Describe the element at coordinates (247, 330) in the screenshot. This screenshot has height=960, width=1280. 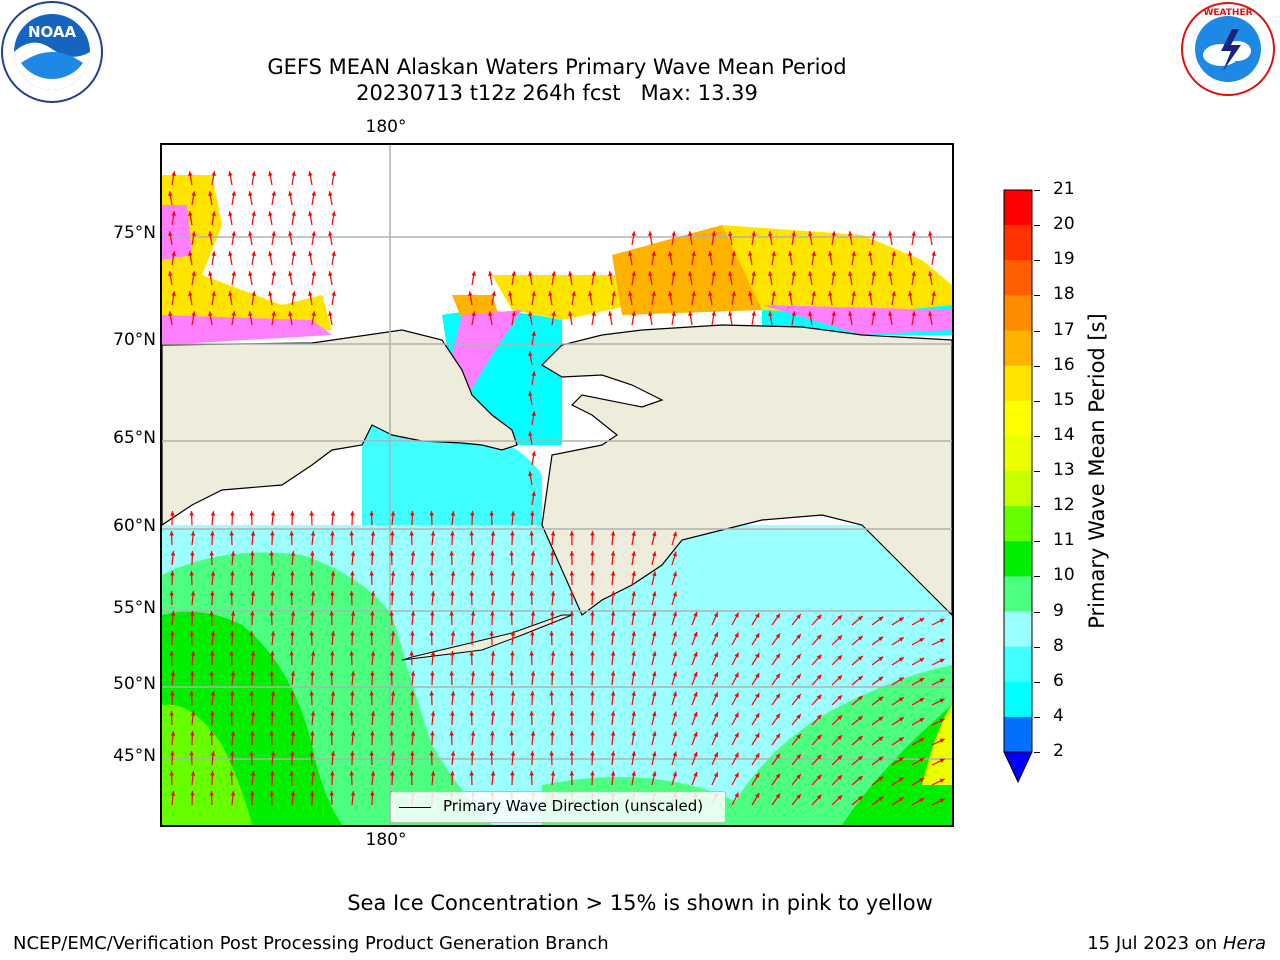
I see `sea-ice-west-edge` at that location.